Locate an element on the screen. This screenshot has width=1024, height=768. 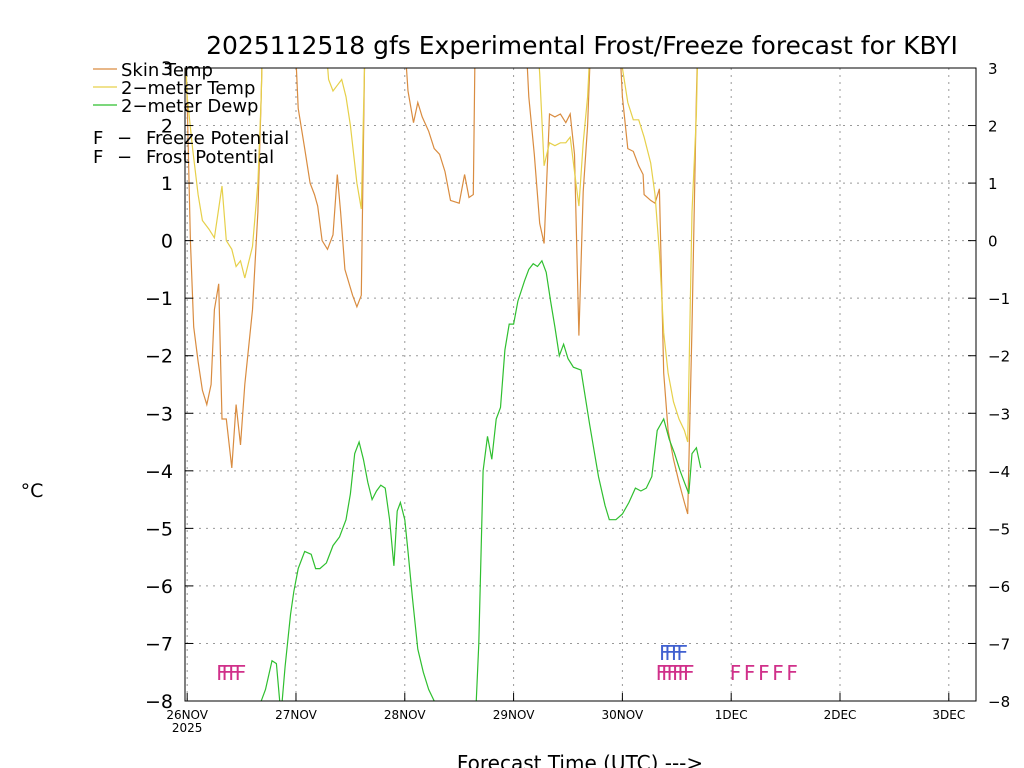
y-tick-label-left: 3 is located at coordinates (167, 69).